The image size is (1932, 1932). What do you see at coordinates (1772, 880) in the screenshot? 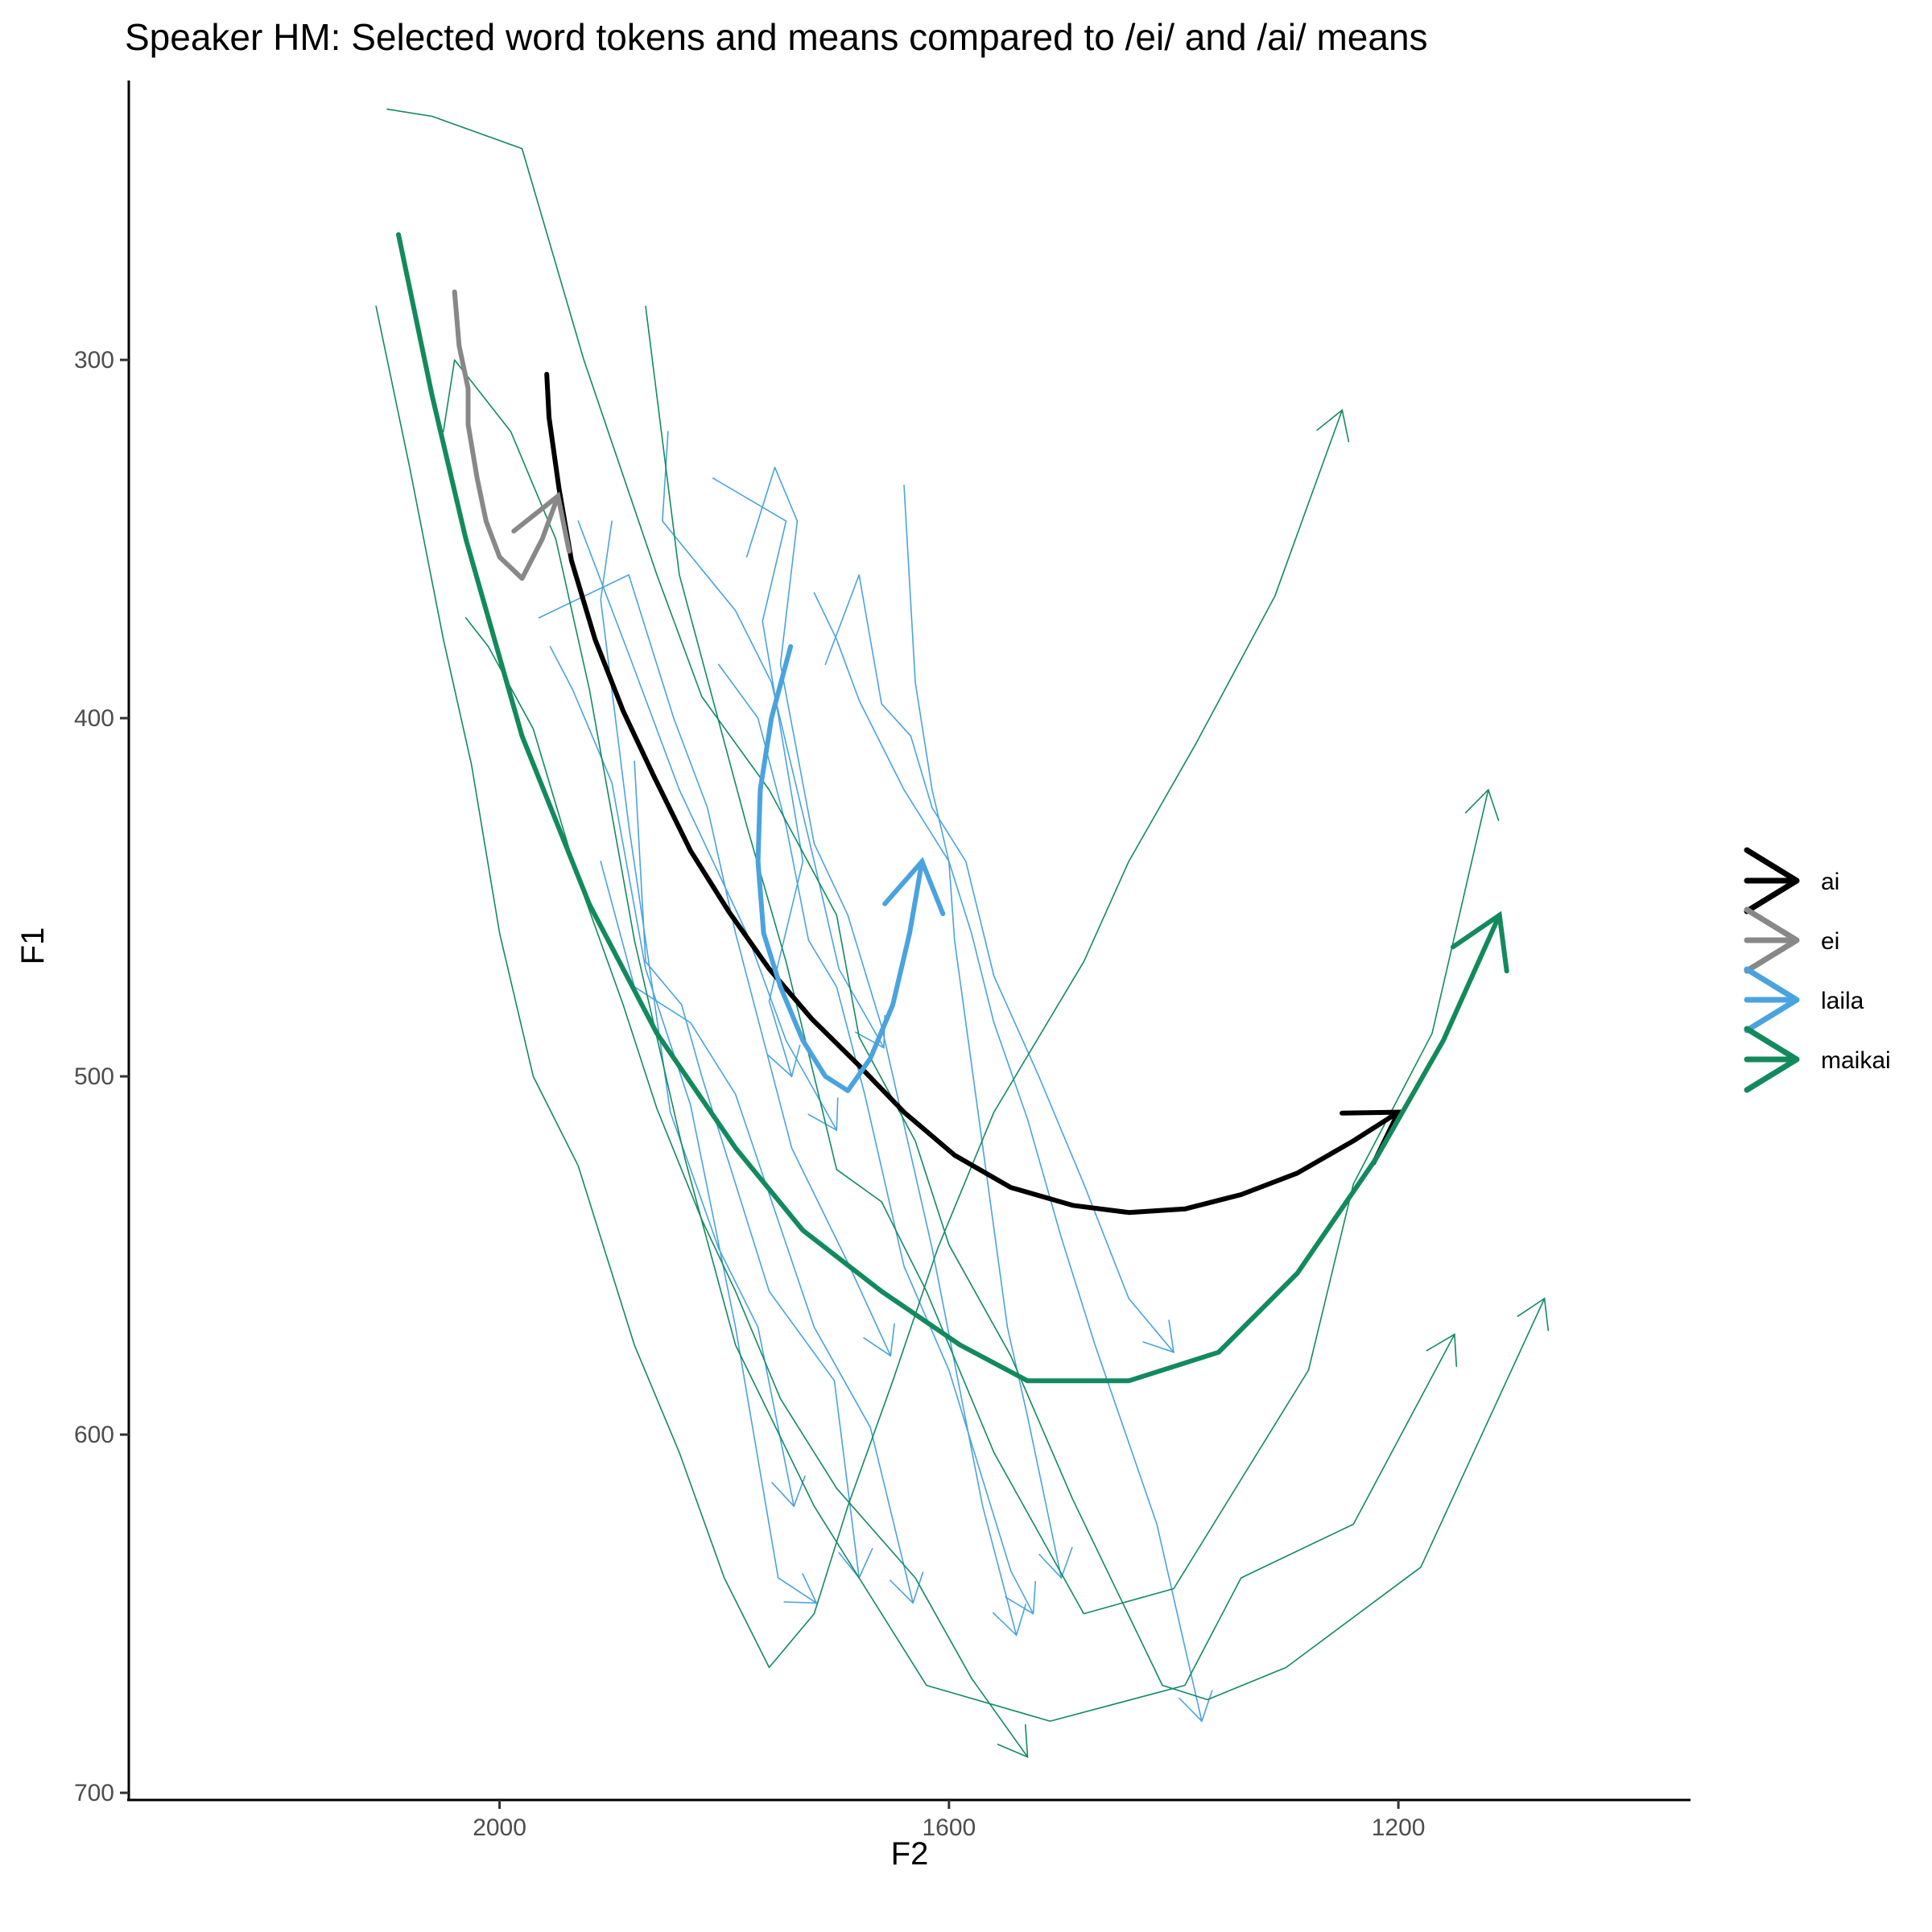
I see `legend-key-ai` at bounding box center [1772, 880].